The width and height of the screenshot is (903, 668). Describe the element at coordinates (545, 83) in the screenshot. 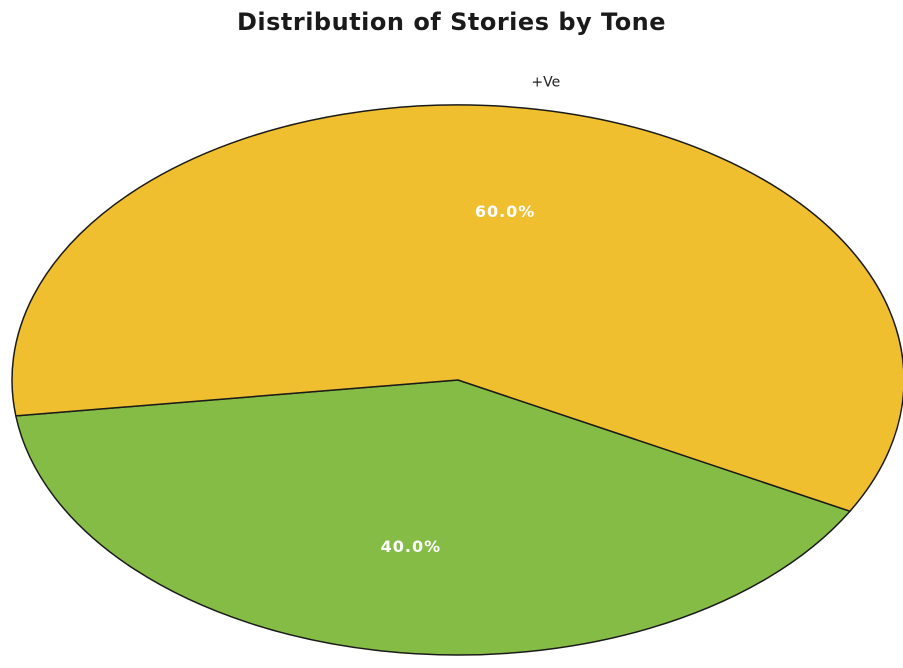

I see `slice-label-positive: +Ve` at that location.